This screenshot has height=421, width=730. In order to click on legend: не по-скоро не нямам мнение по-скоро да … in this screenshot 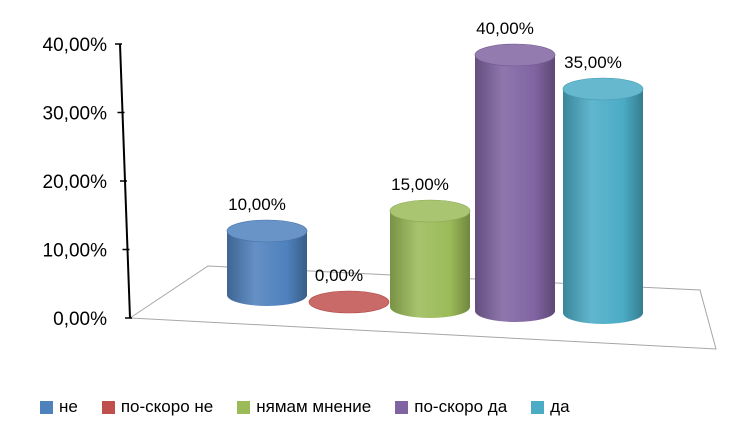, I will do `click(305, 407)`.